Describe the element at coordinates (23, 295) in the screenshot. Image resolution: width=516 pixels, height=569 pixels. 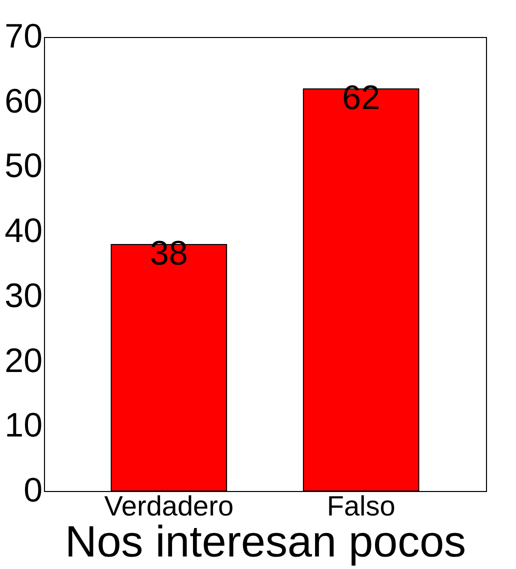
I see `y-tick-label: 30` at that location.